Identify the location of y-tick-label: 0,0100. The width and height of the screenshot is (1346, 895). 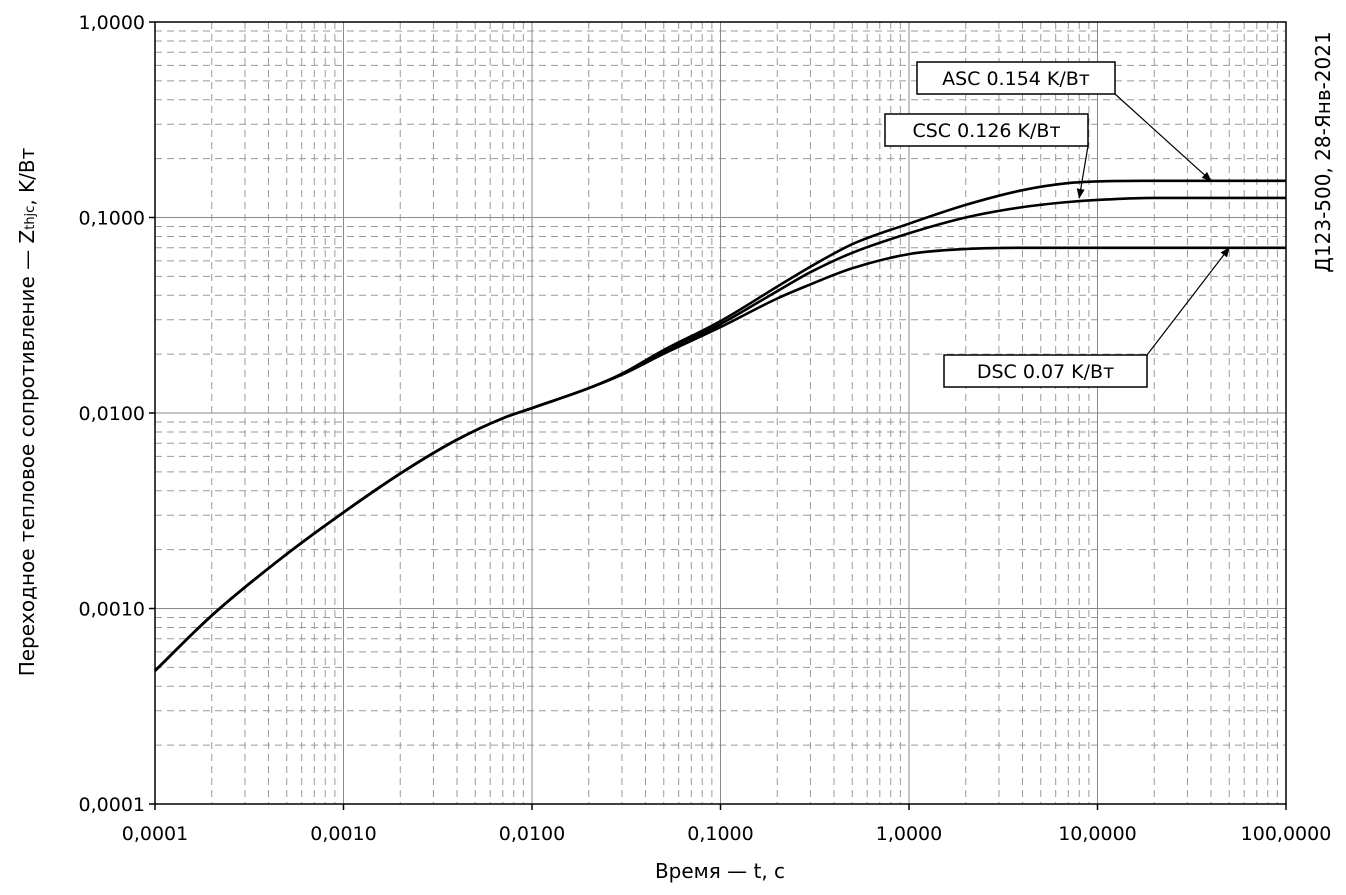
(112, 414).